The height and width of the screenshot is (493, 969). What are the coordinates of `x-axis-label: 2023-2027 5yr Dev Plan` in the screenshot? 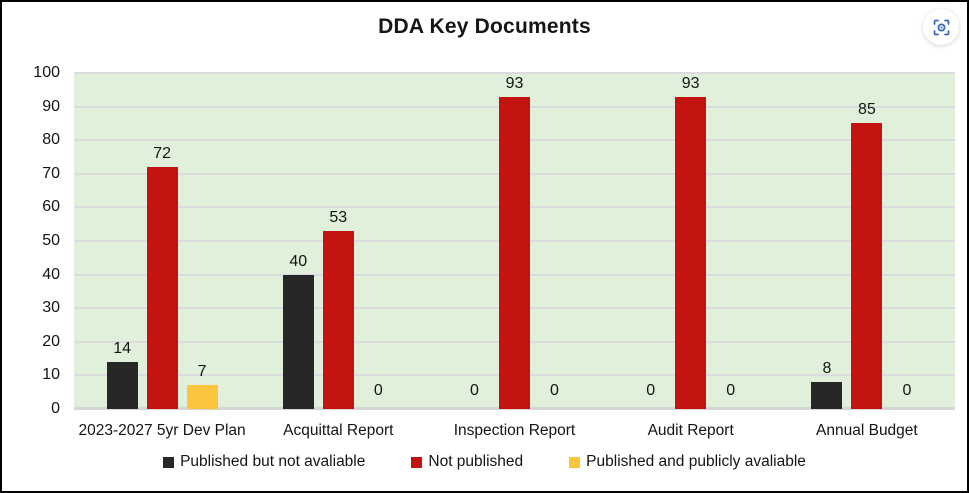 It's located at (162, 430).